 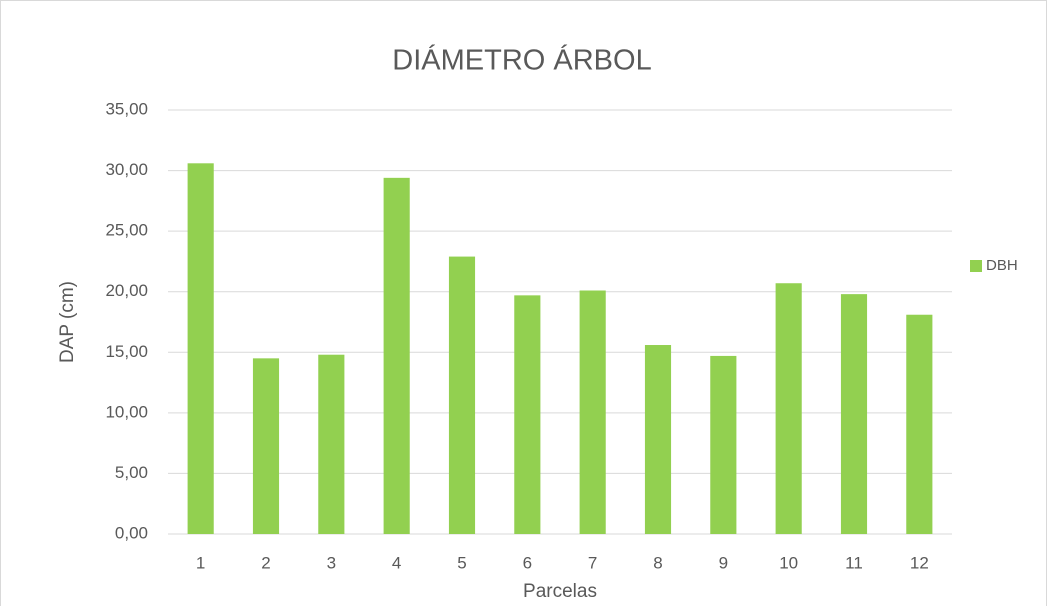 I want to click on x-tick-label: 3, so click(x=331, y=562).